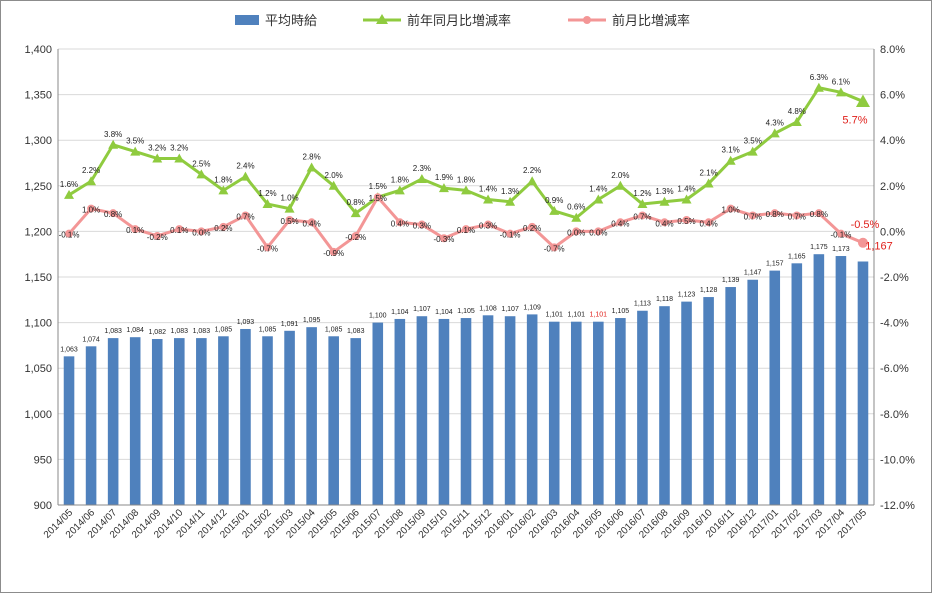 Image resolution: width=932 pixels, height=593 pixels. I want to click on bar-value-label: 1,175, so click(819, 247).